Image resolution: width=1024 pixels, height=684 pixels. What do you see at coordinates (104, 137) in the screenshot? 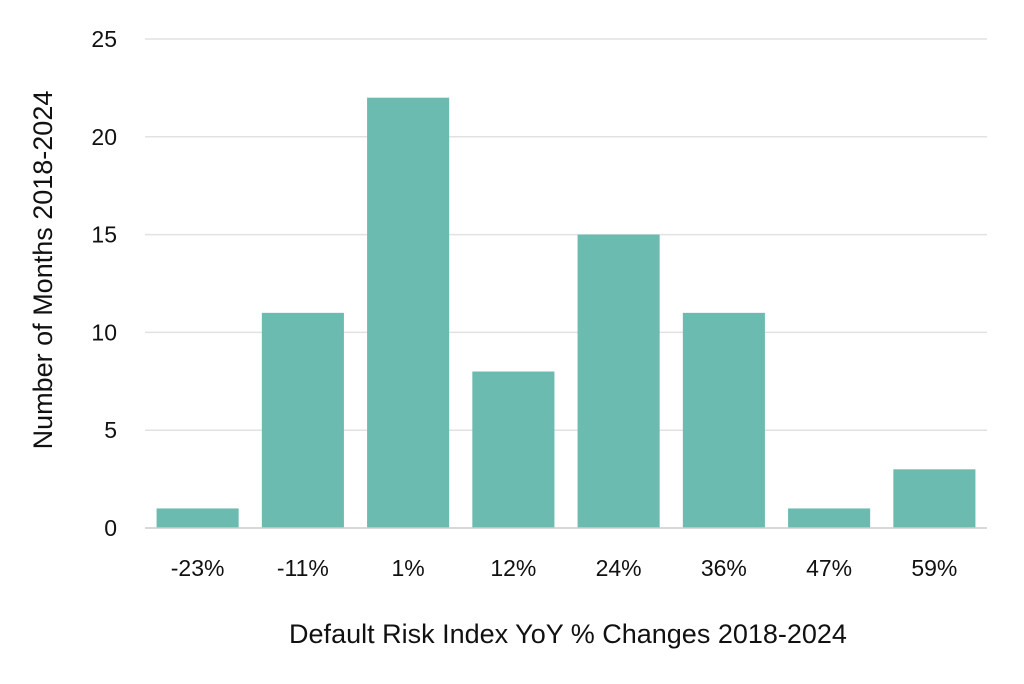
I see `y-tick-label: 20` at bounding box center [104, 137].